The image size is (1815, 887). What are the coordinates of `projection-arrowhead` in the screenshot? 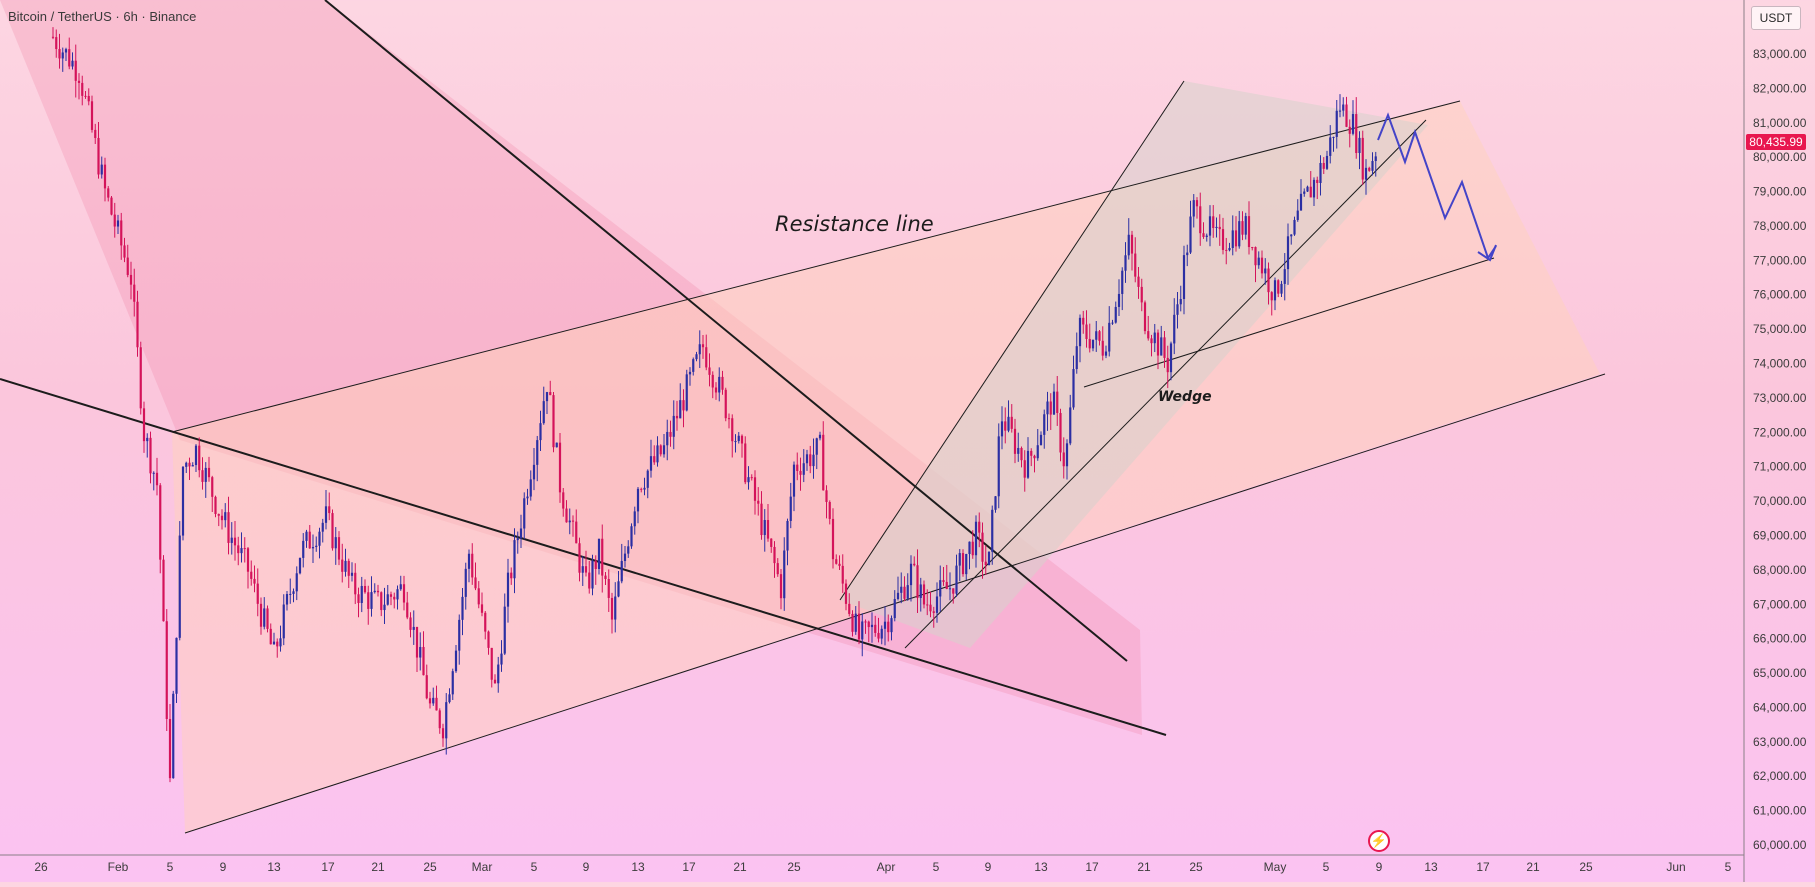 It's located at (1487, 253).